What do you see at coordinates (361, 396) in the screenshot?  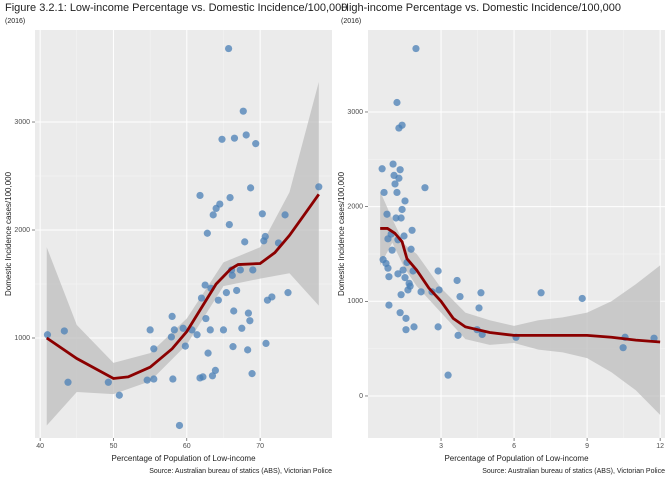 I see `y-tick-label: 0` at bounding box center [361, 396].